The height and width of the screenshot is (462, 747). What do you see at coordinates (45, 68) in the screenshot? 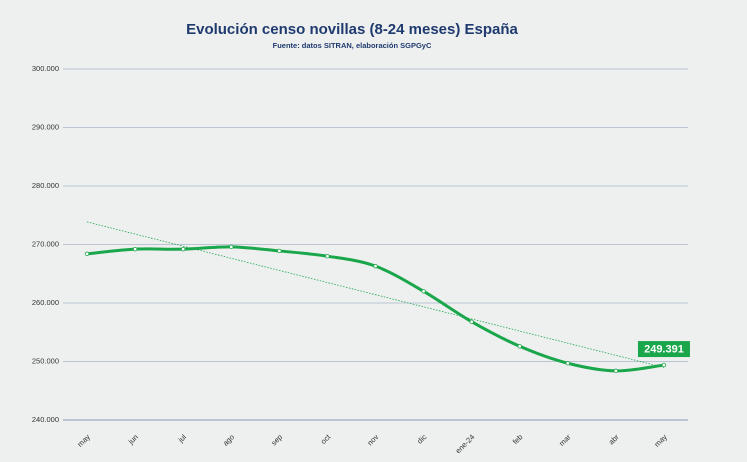
I see `y-tick-label: 300.000` at bounding box center [45, 68].